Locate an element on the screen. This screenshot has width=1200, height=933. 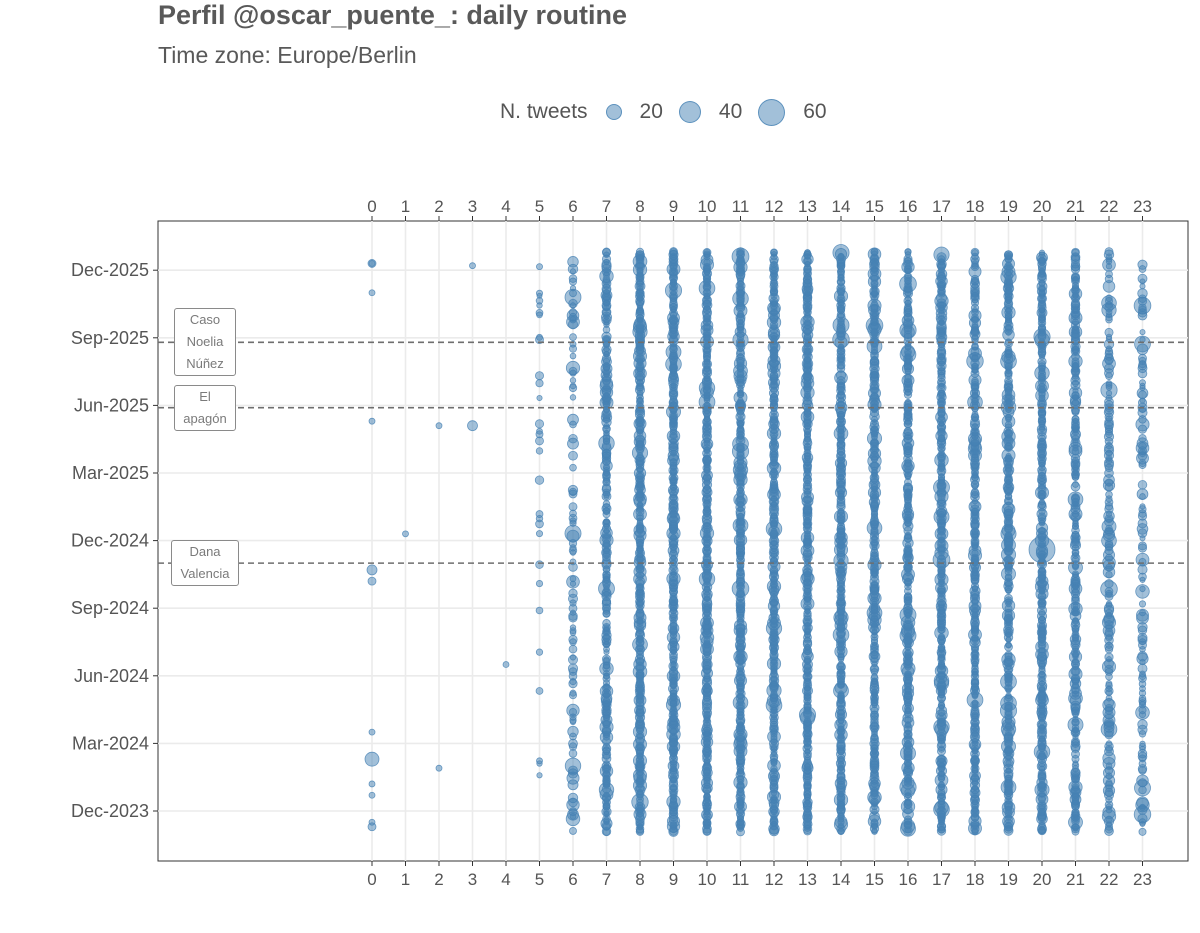
y-tick-label: Sep-2025 is located at coordinates (110, 338).